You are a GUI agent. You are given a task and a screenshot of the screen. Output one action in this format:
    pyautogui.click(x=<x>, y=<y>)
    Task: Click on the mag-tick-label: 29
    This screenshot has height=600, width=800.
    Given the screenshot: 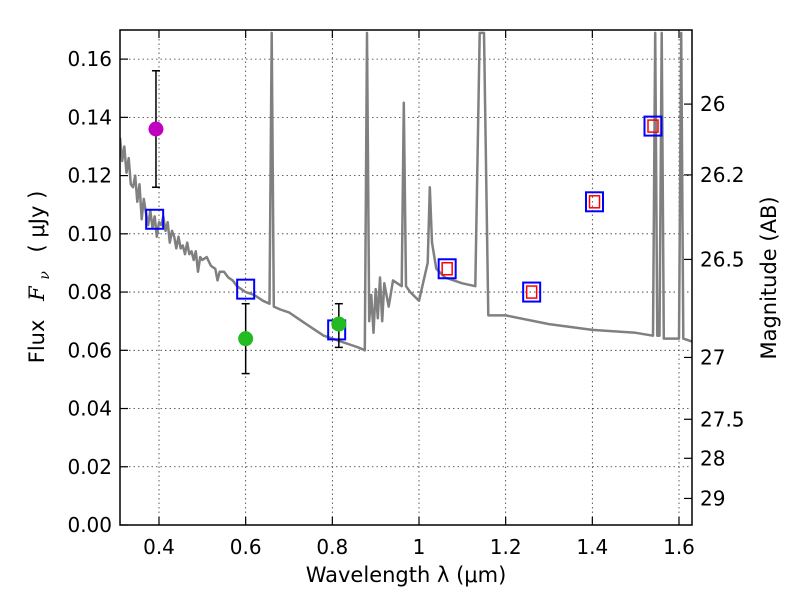 What is the action you would take?
    pyautogui.click(x=712, y=498)
    